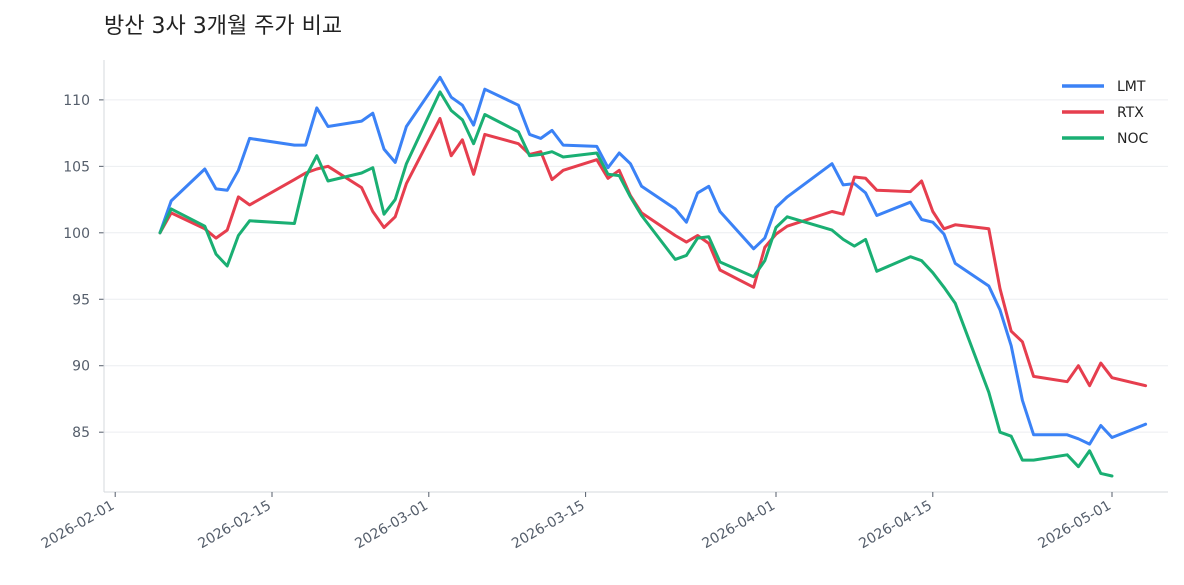  Describe the element at coordinates (1130, 113) in the screenshot. I see `legend-label-rtx: RTX` at that location.